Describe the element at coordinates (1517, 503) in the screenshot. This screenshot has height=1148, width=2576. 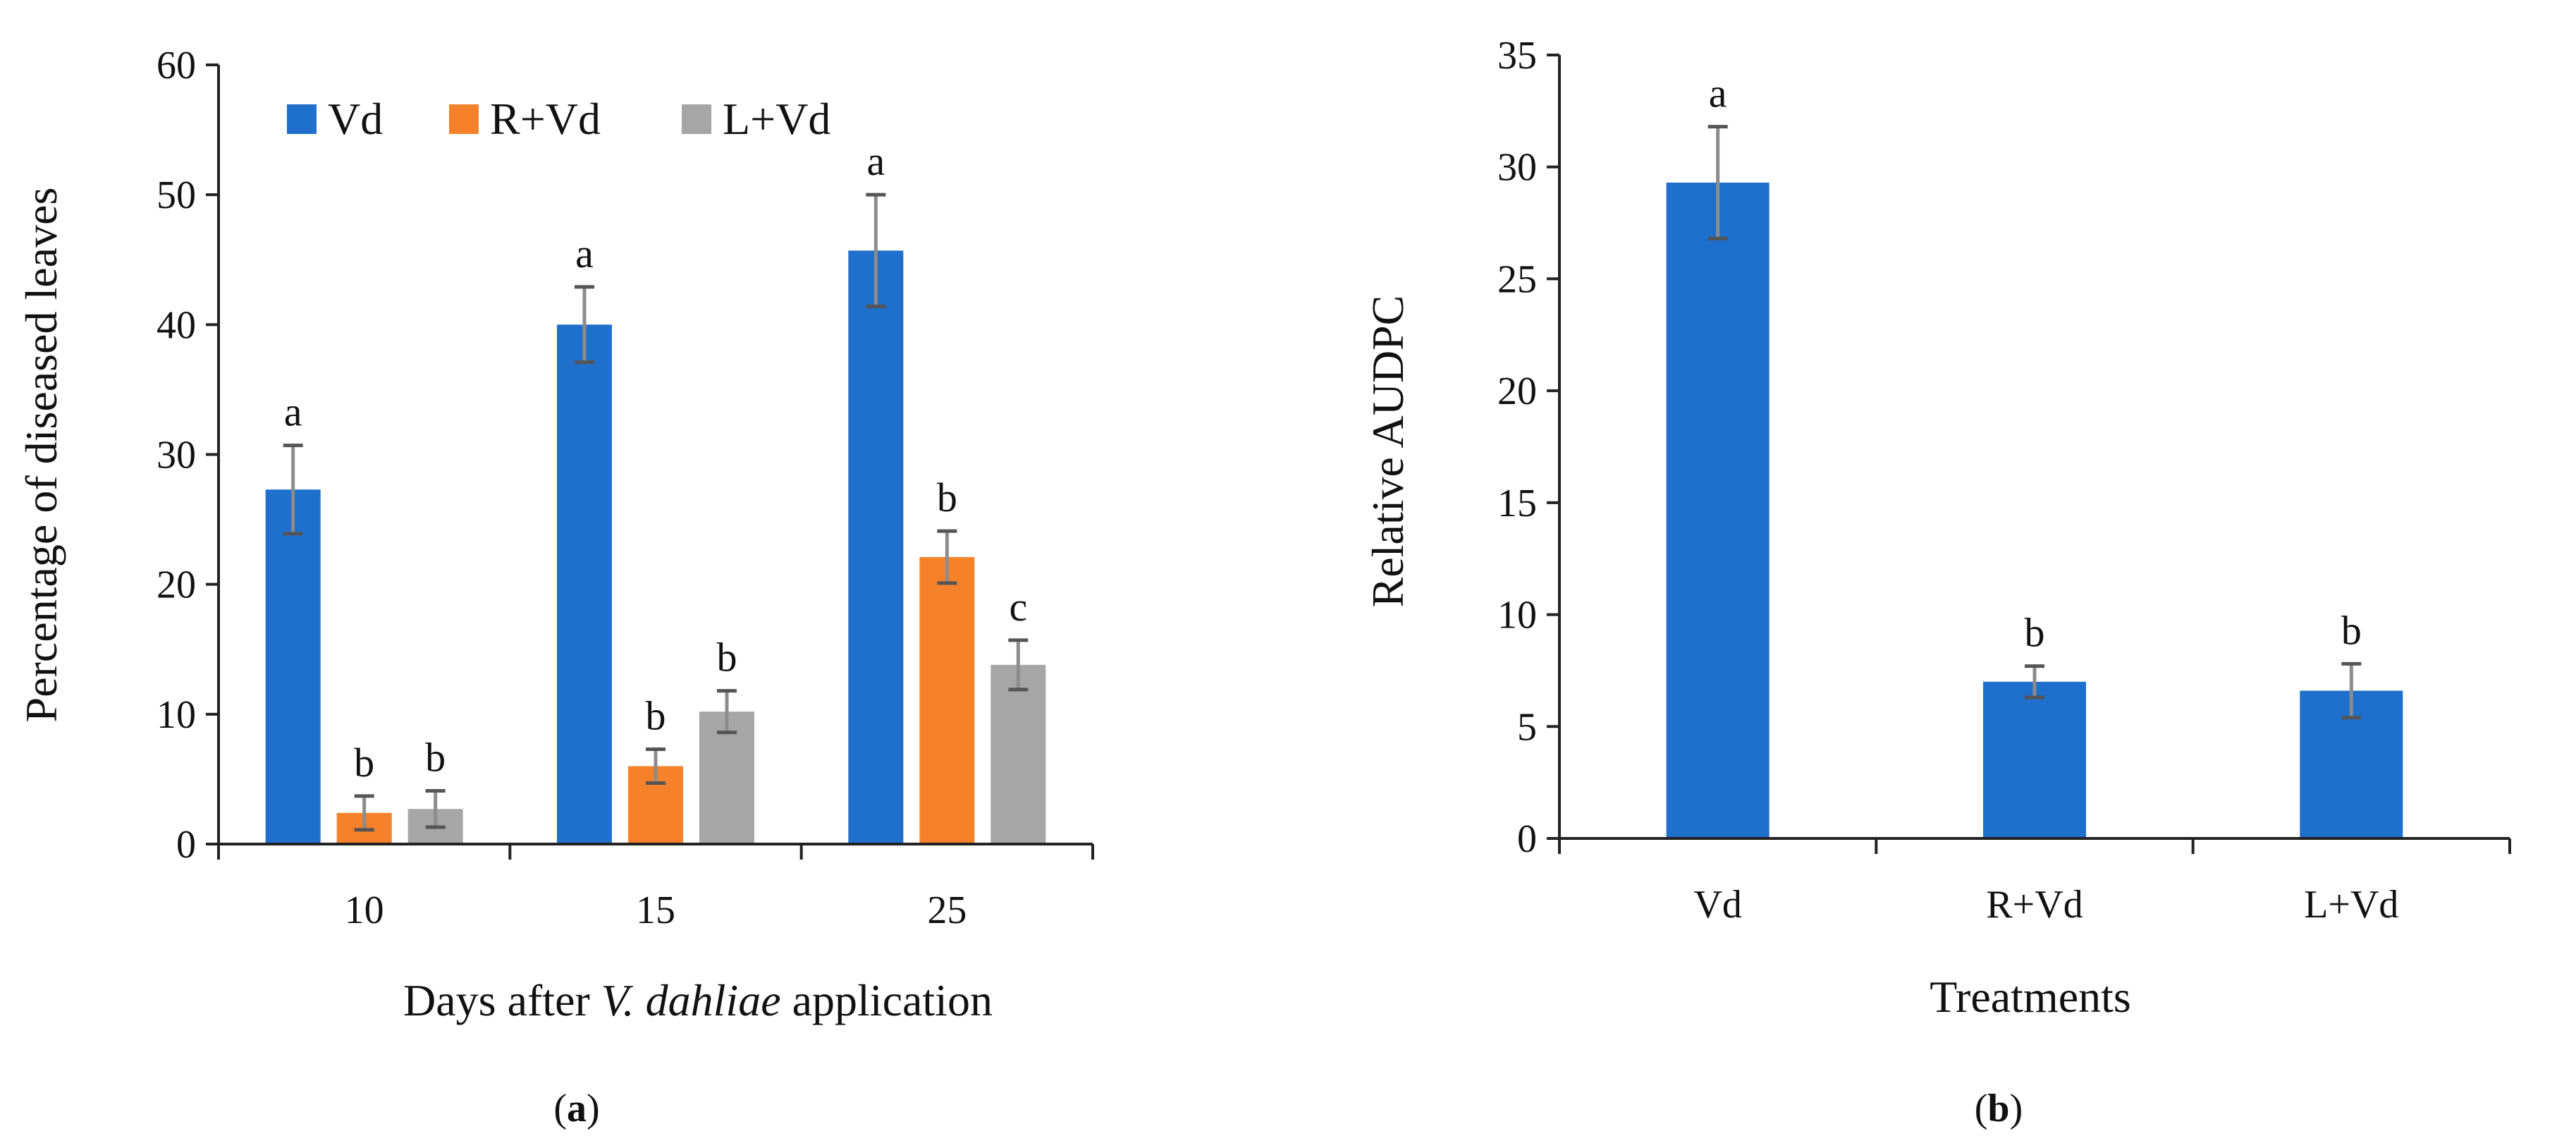
I see `chart-b-y-tick-label: 15` at that location.